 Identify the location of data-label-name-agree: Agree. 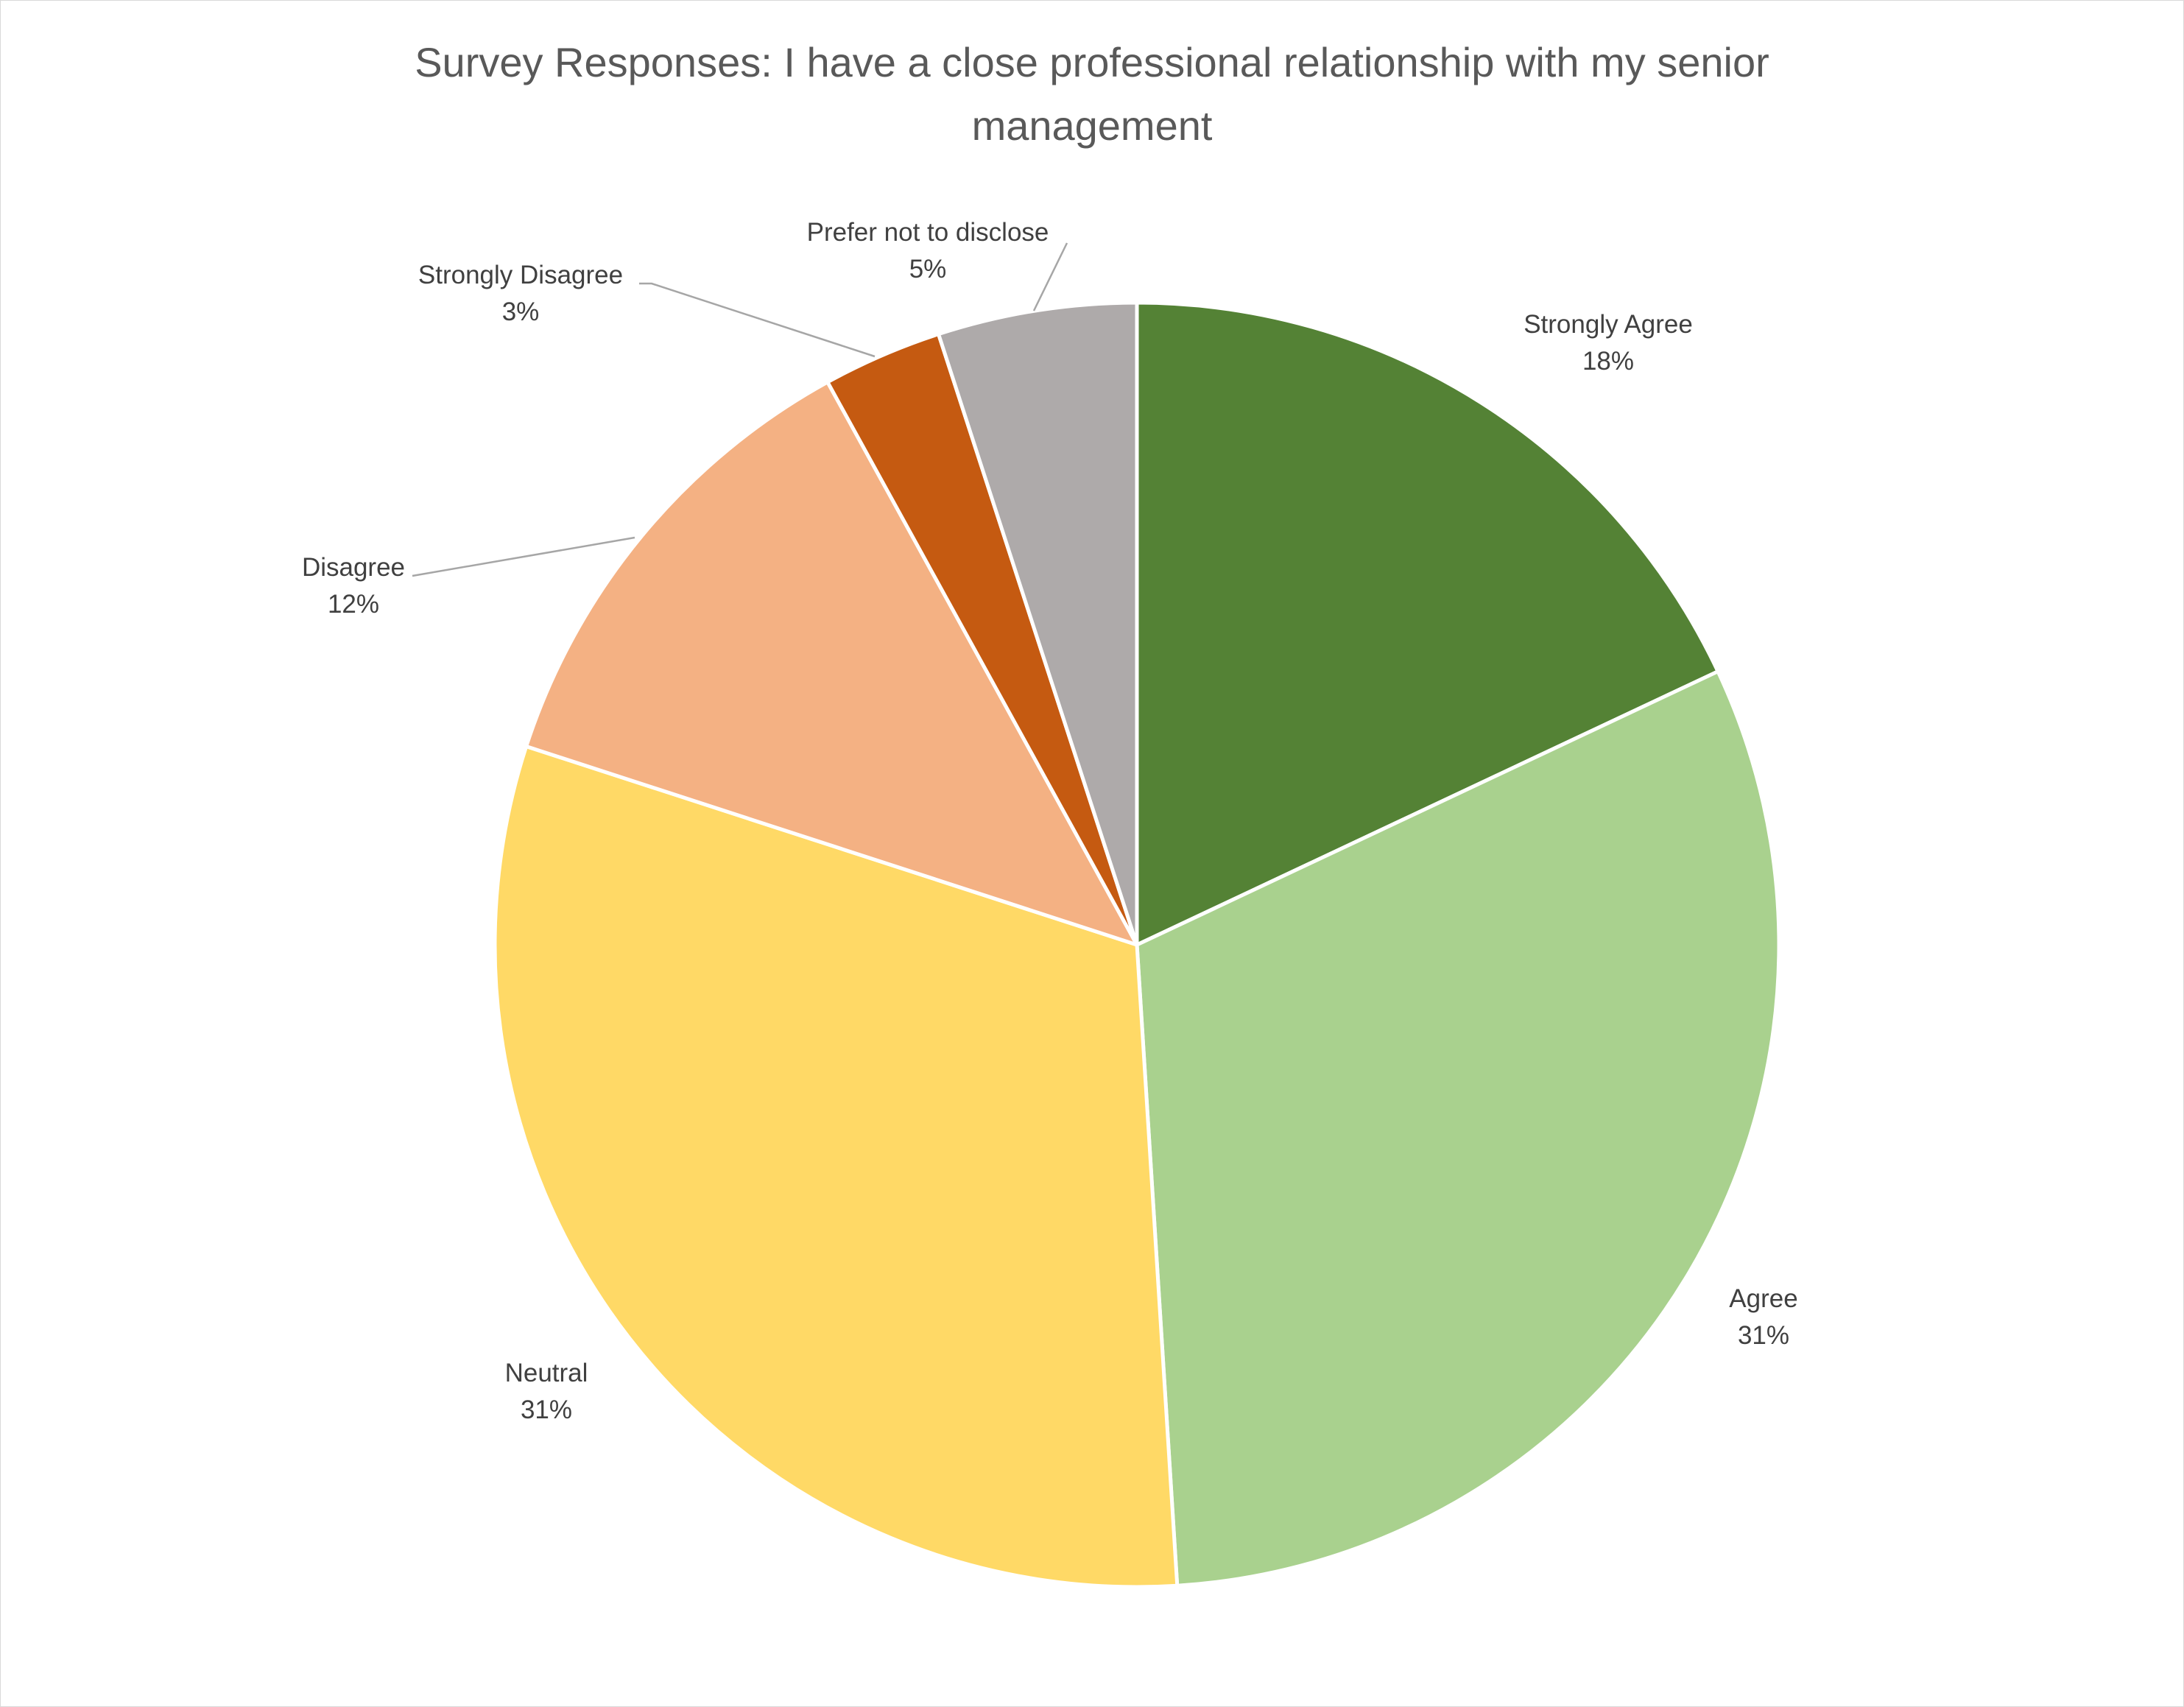
(1763, 1298).